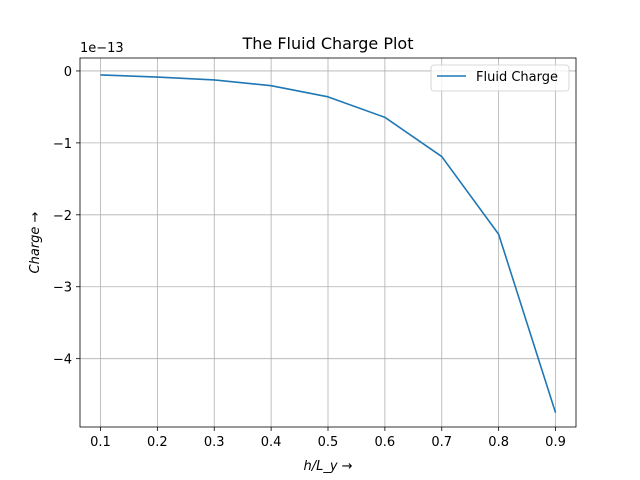  I want to click on x-tick-label: 0.1, so click(100, 442).